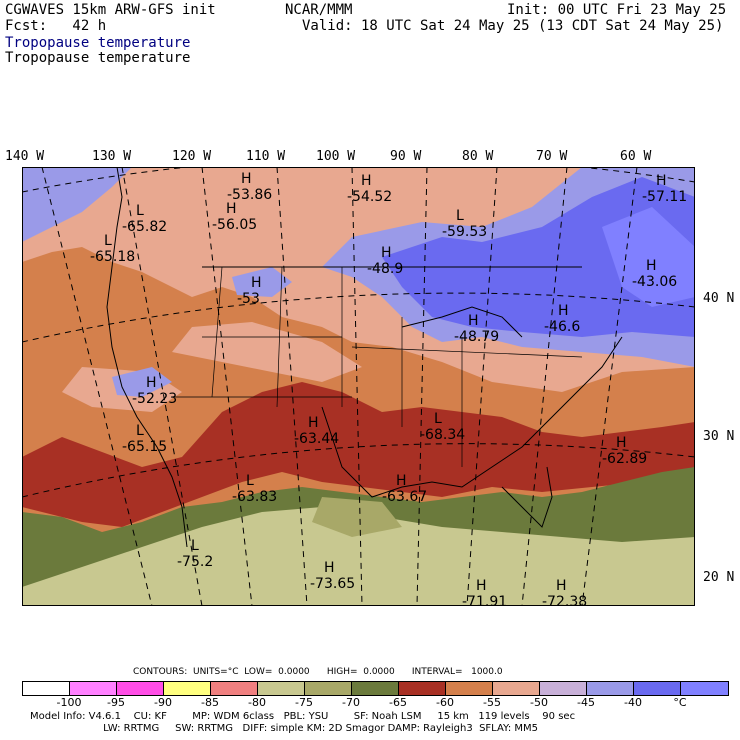 Image resolution: width=740 pixels, height=740 pixels. I want to click on init-time: Init: 00 UTC Fri 23 May 25, so click(617, 10).